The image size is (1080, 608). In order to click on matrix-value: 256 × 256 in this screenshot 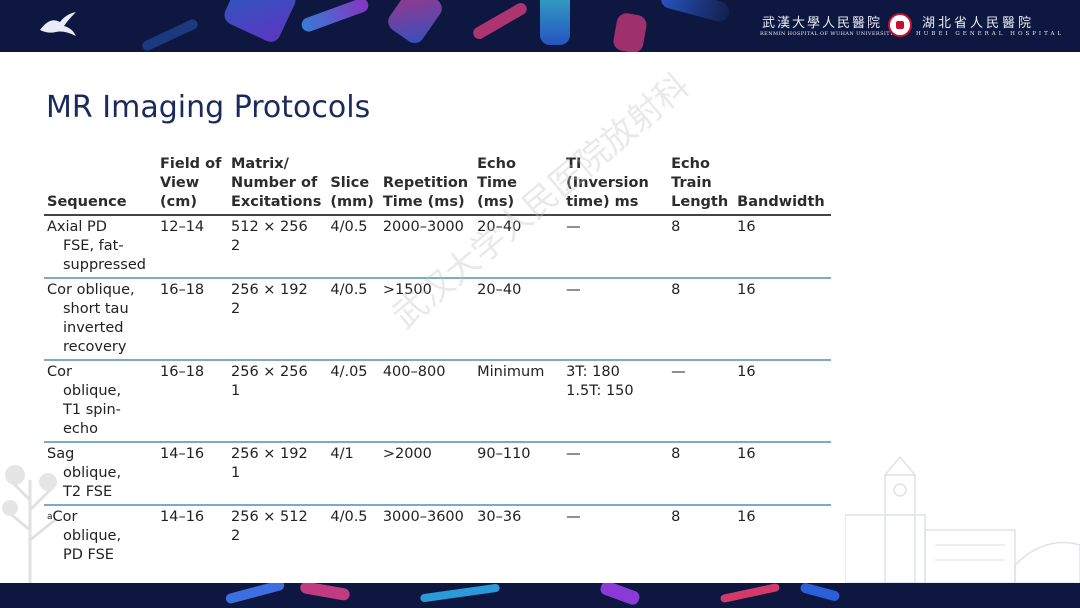, I will do `click(269, 372)`.